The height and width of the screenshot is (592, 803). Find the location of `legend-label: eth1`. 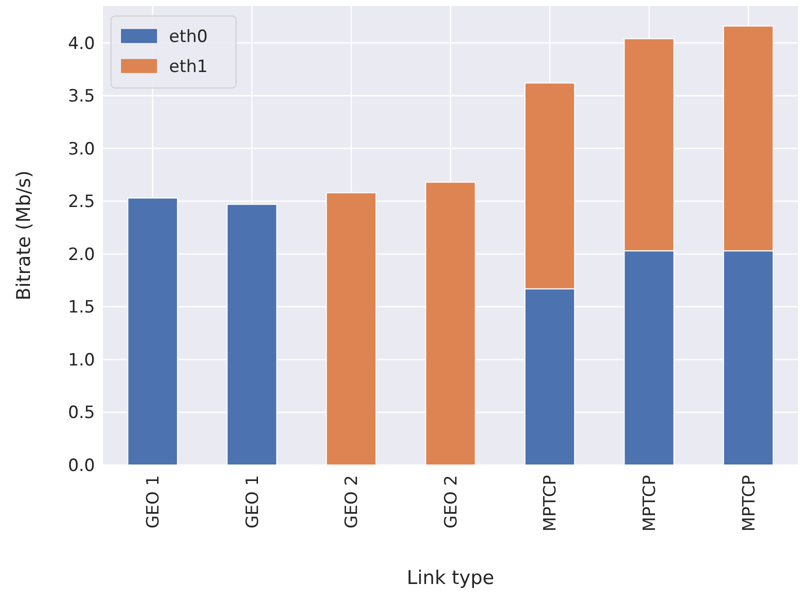

legend-label: eth1 is located at coordinates (188, 66).